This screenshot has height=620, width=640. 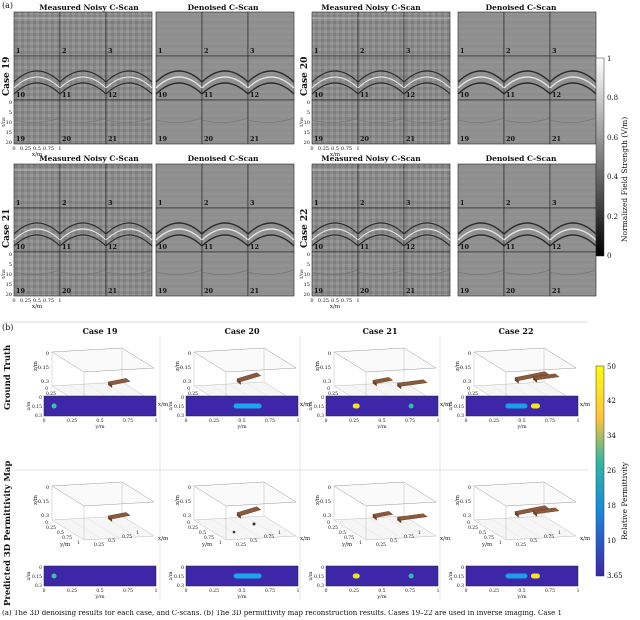 What do you see at coordinates (613, 138) in the screenshot?
I see `cb-a-tick-2: 0.6` at bounding box center [613, 138].